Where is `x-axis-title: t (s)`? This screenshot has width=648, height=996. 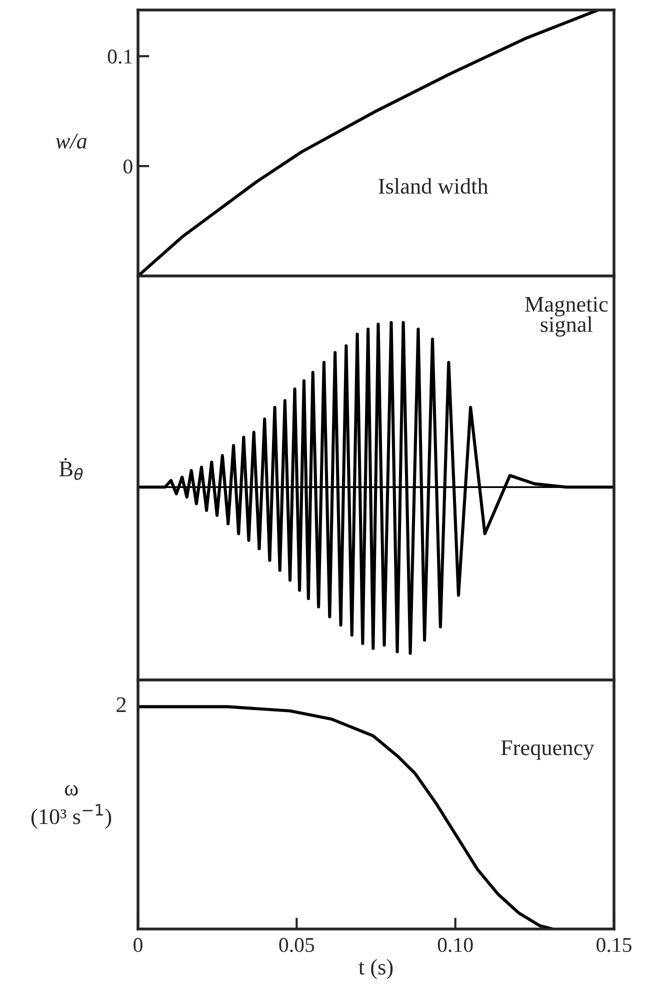
x-axis-title: t (s) is located at coordinates (375, 969).